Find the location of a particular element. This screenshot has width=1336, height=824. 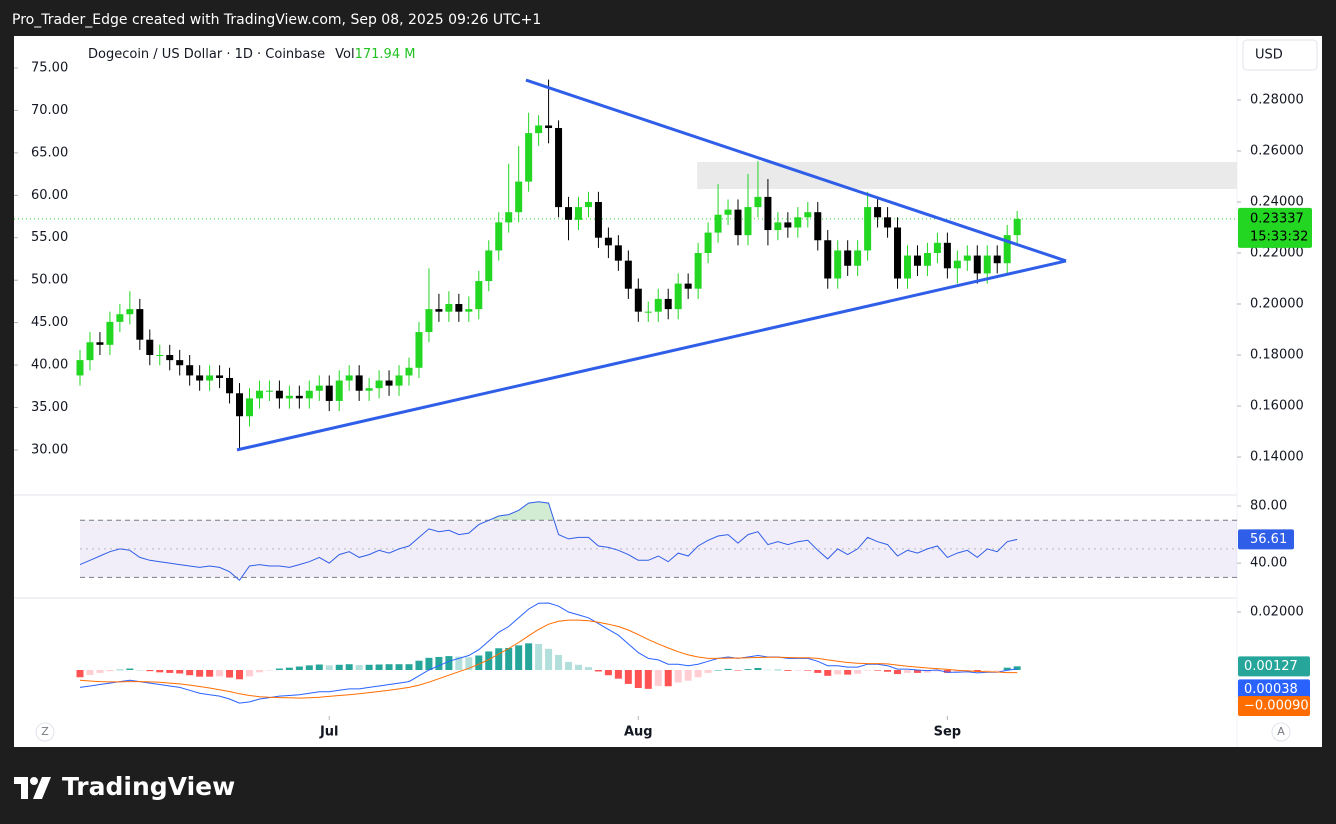

currency-button is located at coordinates (1280, 55).